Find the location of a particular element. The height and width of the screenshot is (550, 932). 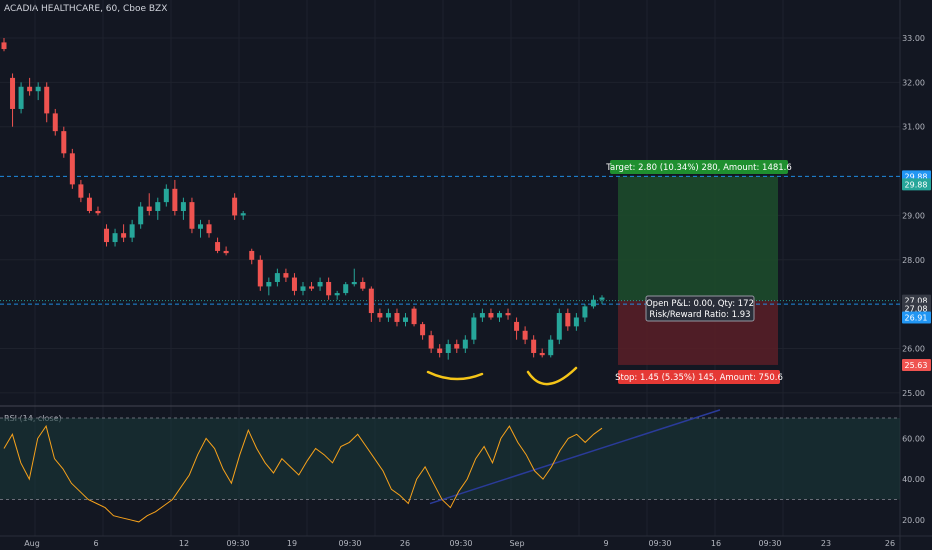

time-tick-label: 9 is located at coordinates (605, 543).